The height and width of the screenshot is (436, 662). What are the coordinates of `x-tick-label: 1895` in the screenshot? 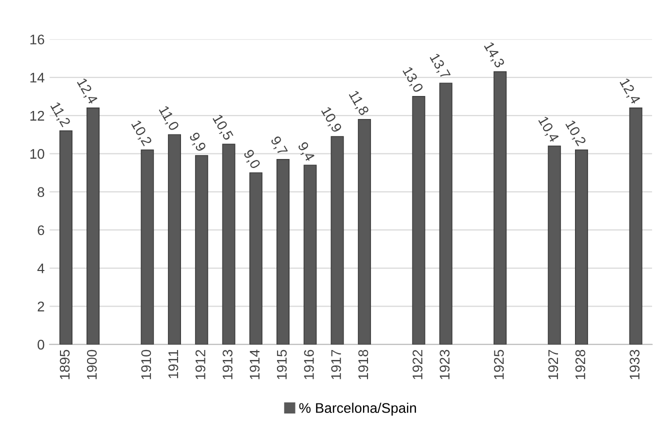 It's located at (65, 365).